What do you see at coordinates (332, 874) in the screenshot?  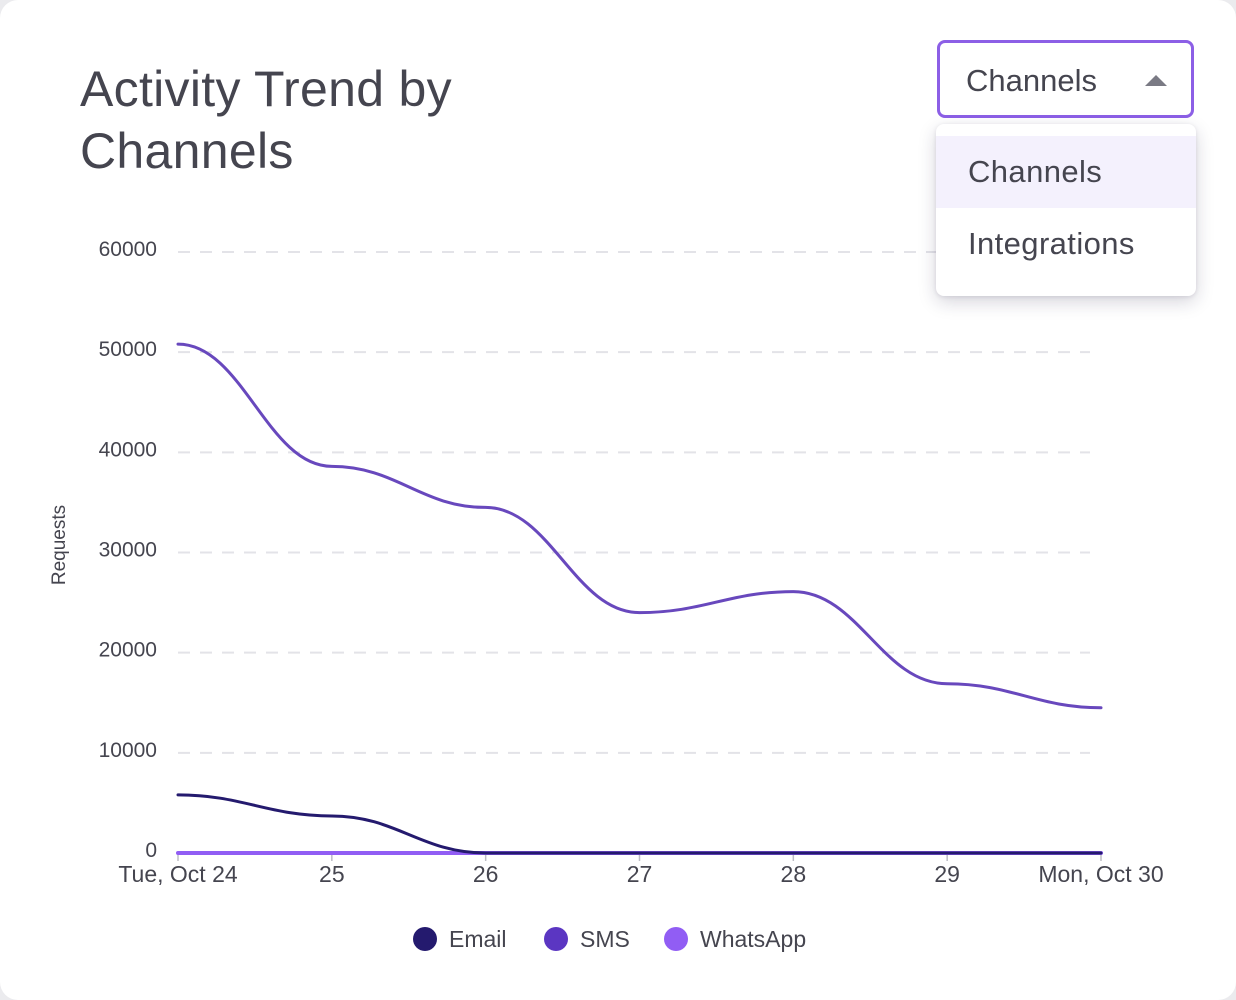 I see `x-tick-label: 25` at bounding box center [332, 874].